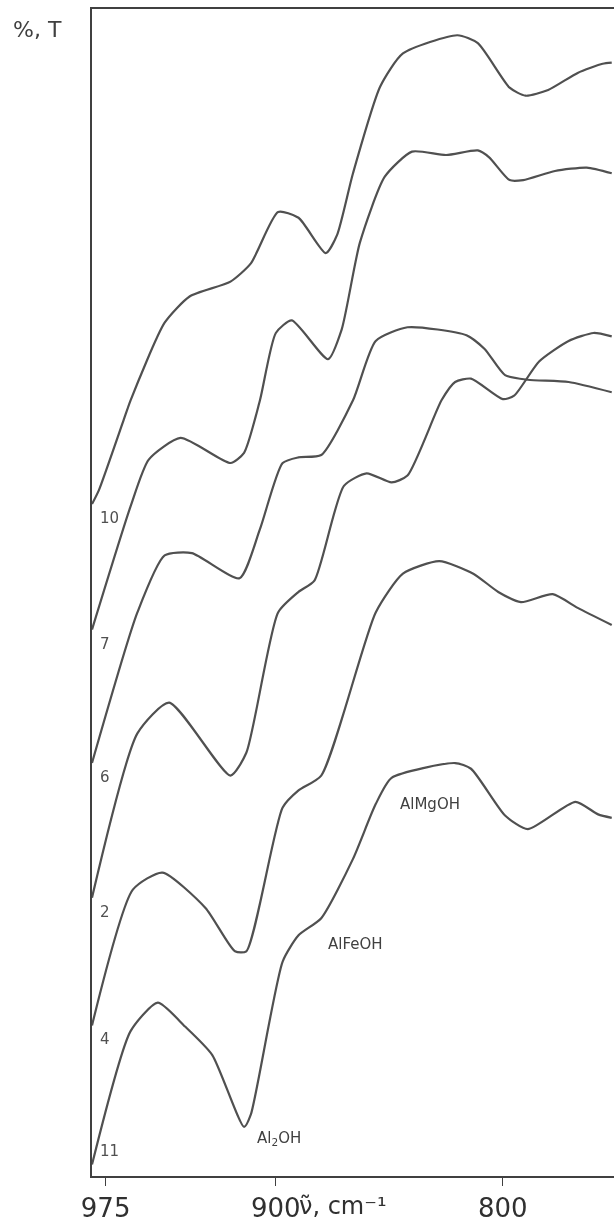  Describe the element at coordinates (343, 1206) in the screenshot. I see `x-axis-title: ν̃, cm⁻¹` at that location.